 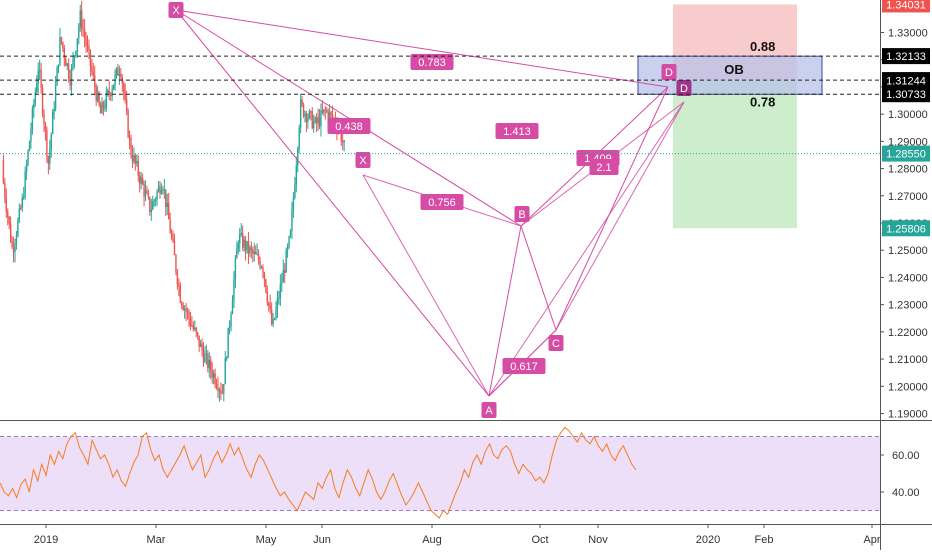 I want to click on price-label: 1.34031, so click(x=906, y=5).